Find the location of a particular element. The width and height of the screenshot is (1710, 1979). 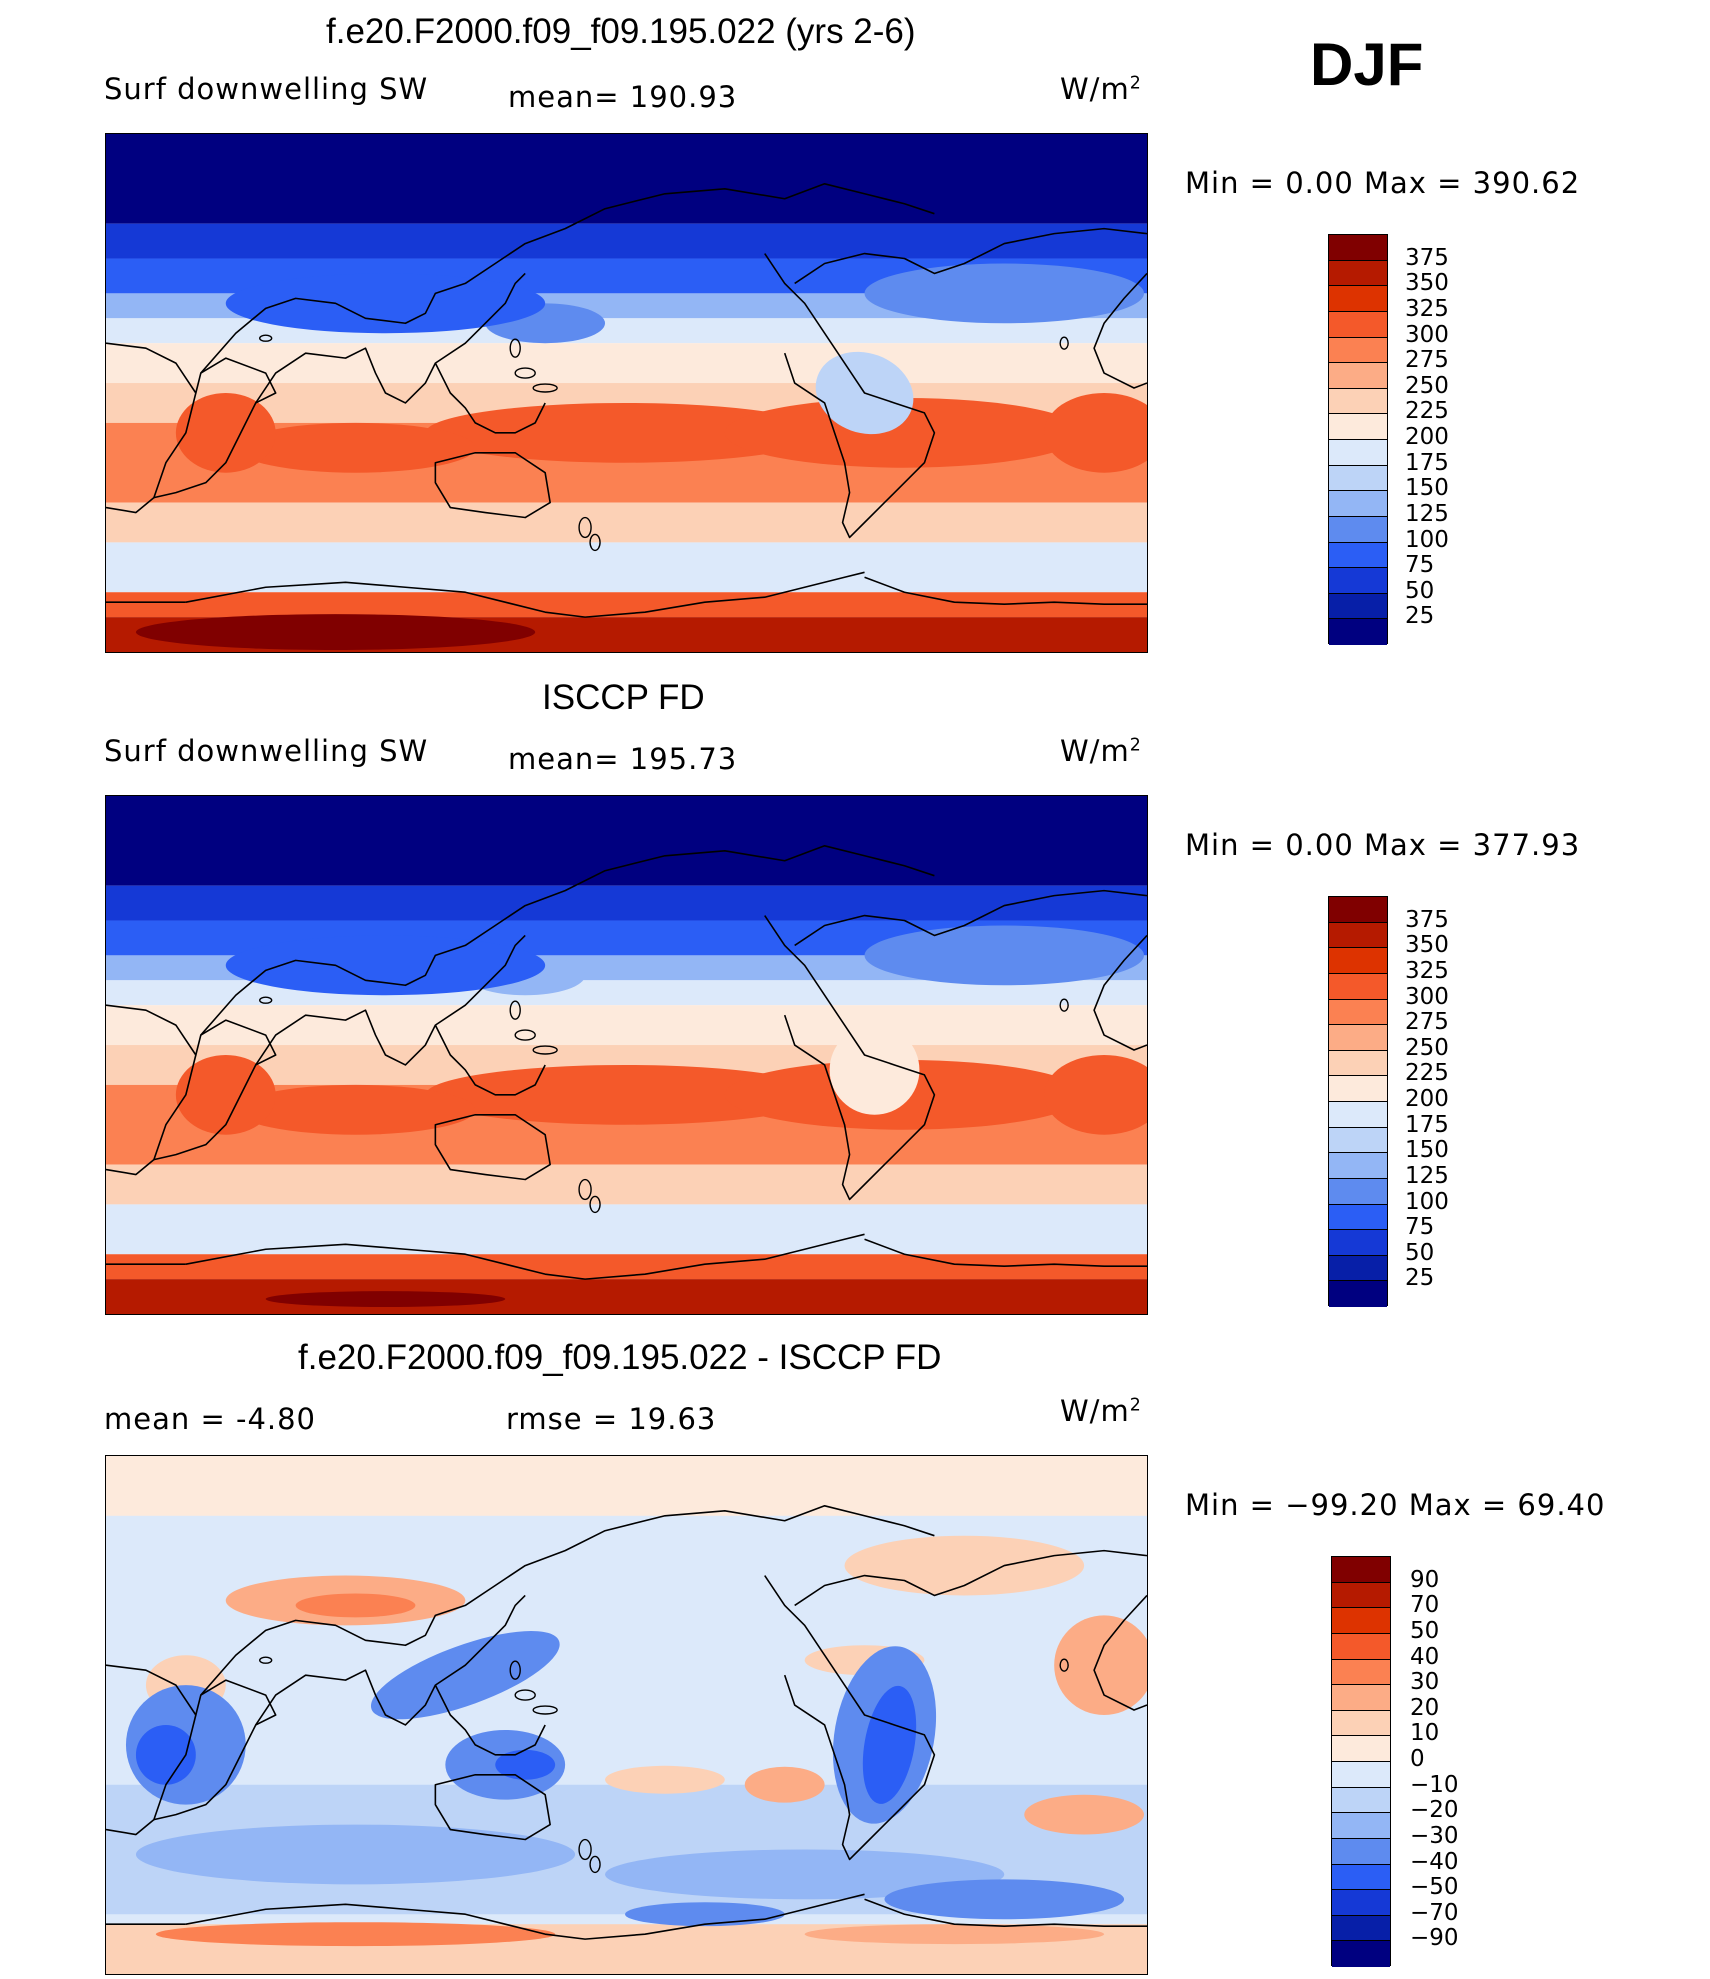

colorbar-tick-label: 350 is located at coordinates (1427, 283).